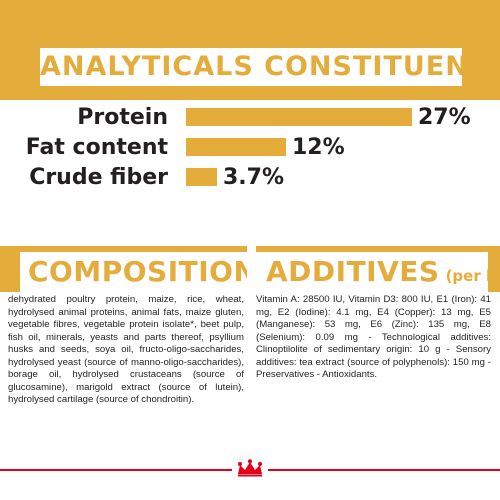 The height and width of the screenshot is (500, 500). Describe the element at coordinates (250, 468) in the screenshot. I see `royal-canin-crown-logo-icon` at that location.